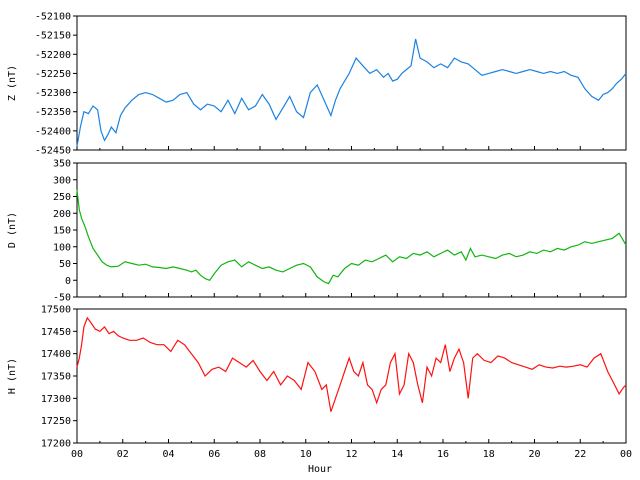  What do you see at coordinates (168, 454) in the screenshot?
I see `x-tick-label: 04` at bounding box center [168, 454].